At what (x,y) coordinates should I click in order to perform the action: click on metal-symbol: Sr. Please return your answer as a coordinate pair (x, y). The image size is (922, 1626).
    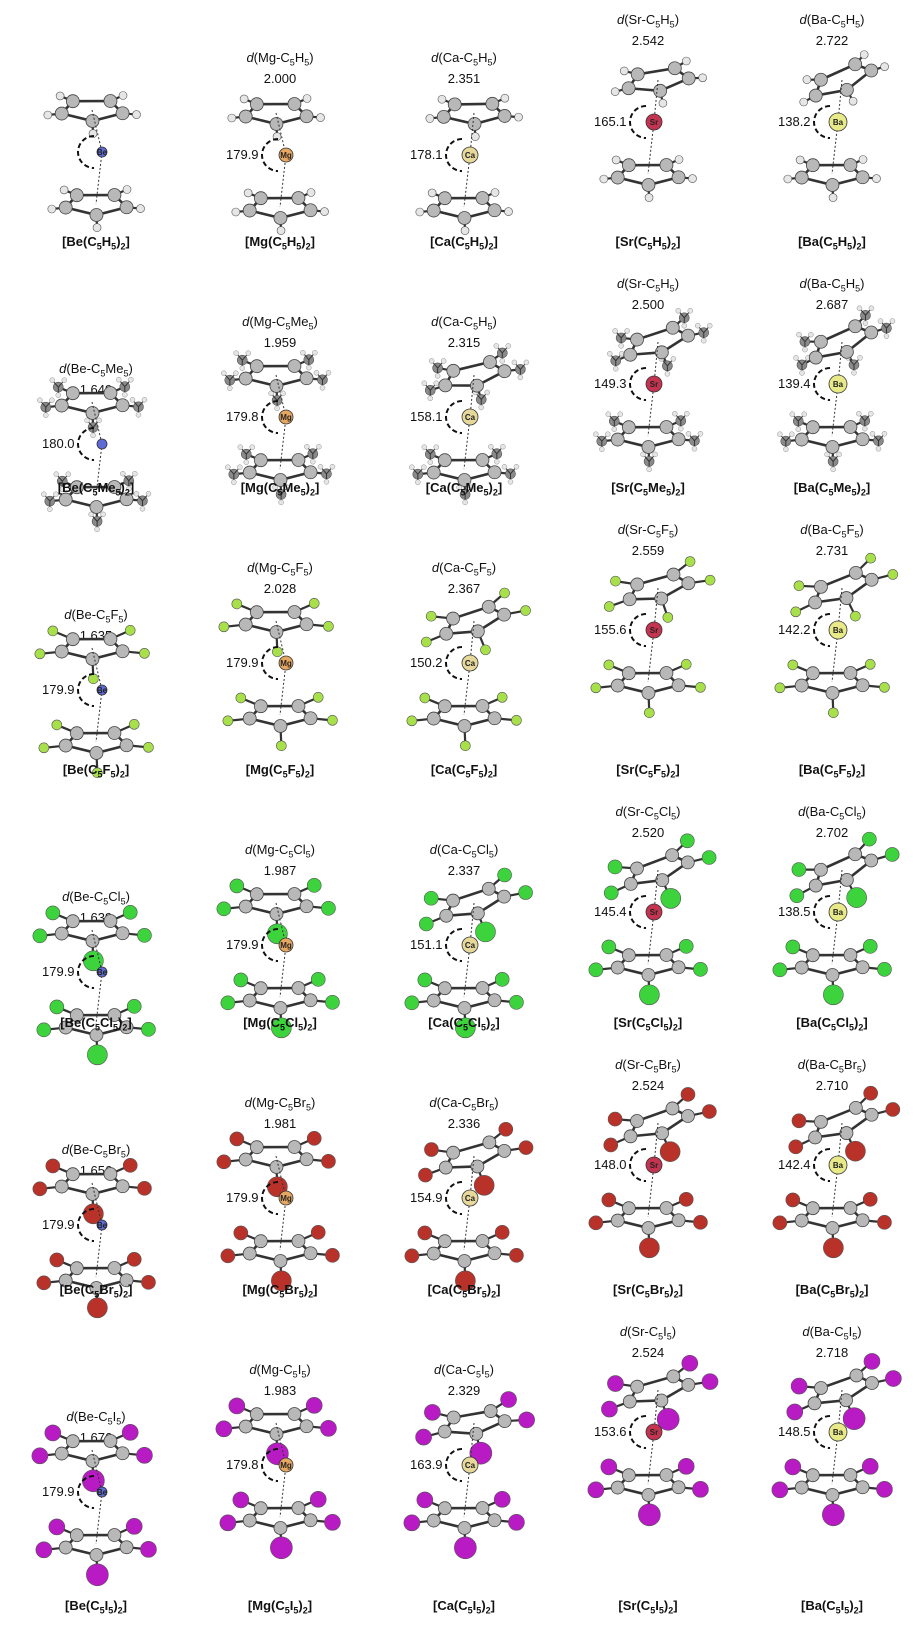
    Looking at the image, I should click on (654, 384).